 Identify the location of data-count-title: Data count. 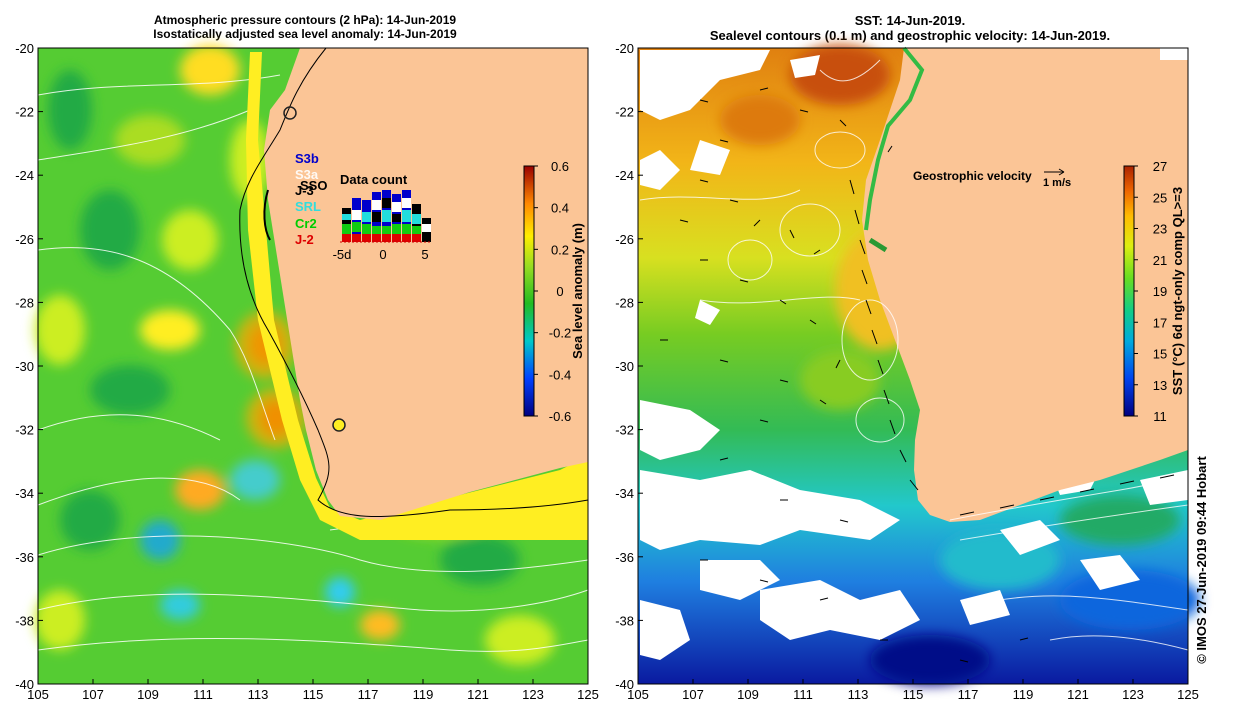
(374, 179).